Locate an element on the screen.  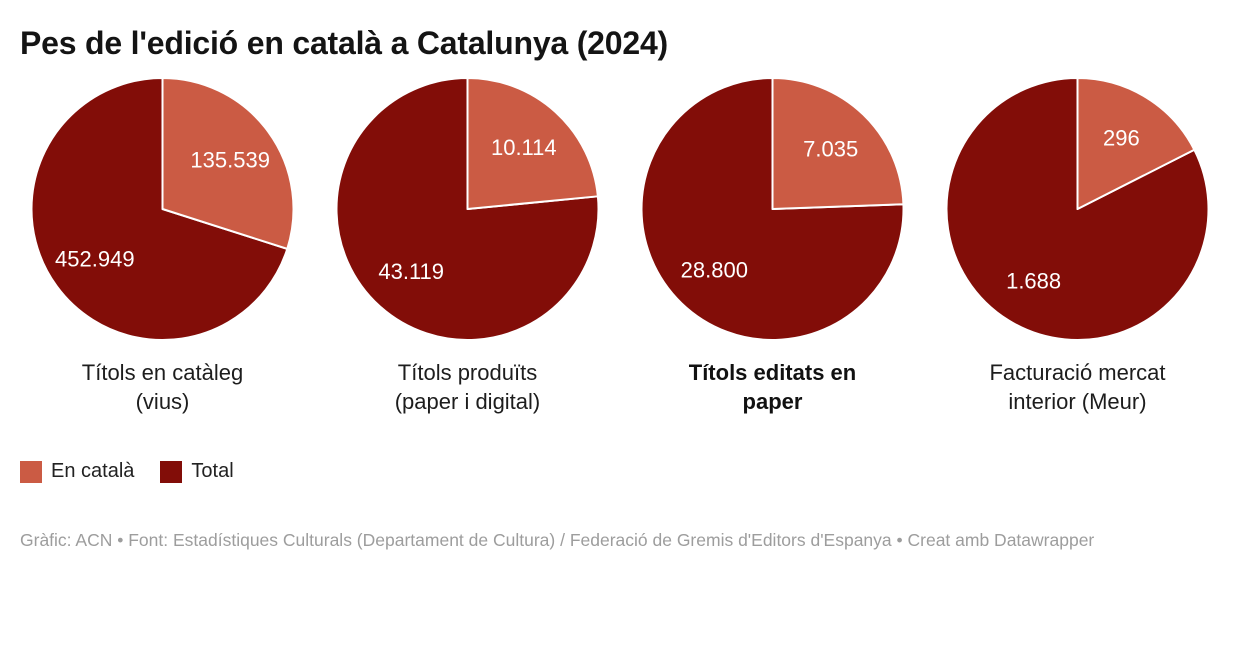
pie-svg: 296 1.688 is located at coordinates (1077, 209).